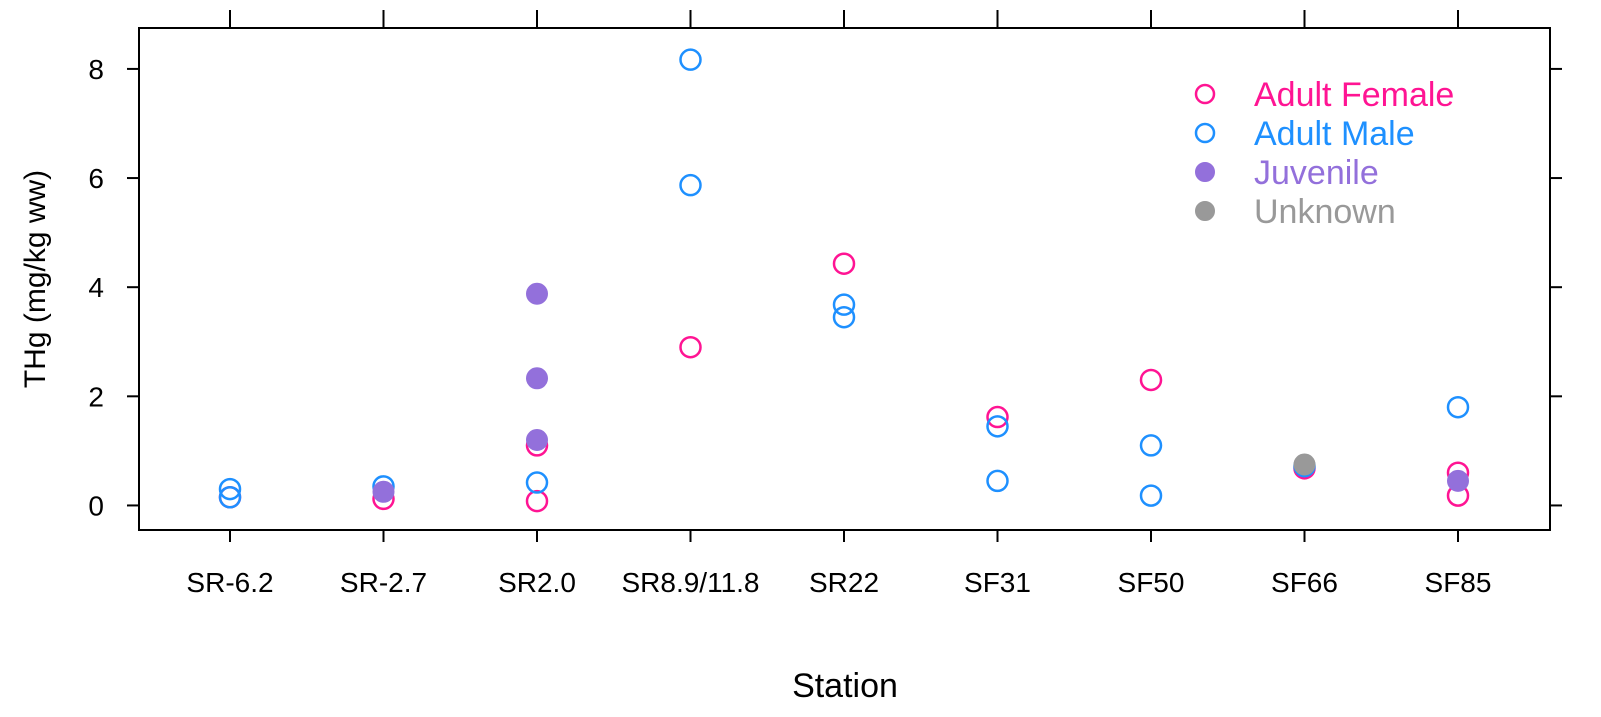  Describe the element at coordinates (1316, 173) in the screenshot. I see `legend-label: Juvenile` at that location.